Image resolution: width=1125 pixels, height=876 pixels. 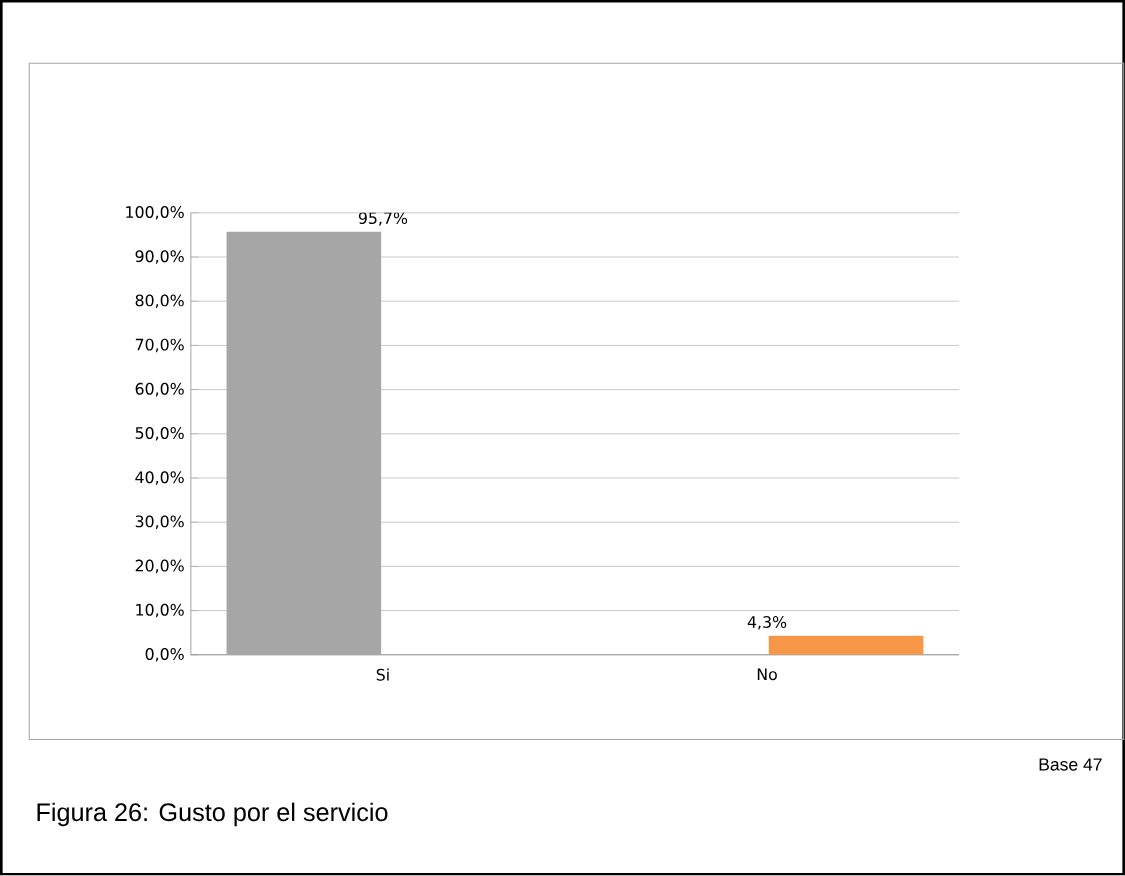 What do you see at coordinates (212, 814) in the screenshot?
I see `text: Figura 26: Gusto por el servicio` at bounding box center [212, 814].